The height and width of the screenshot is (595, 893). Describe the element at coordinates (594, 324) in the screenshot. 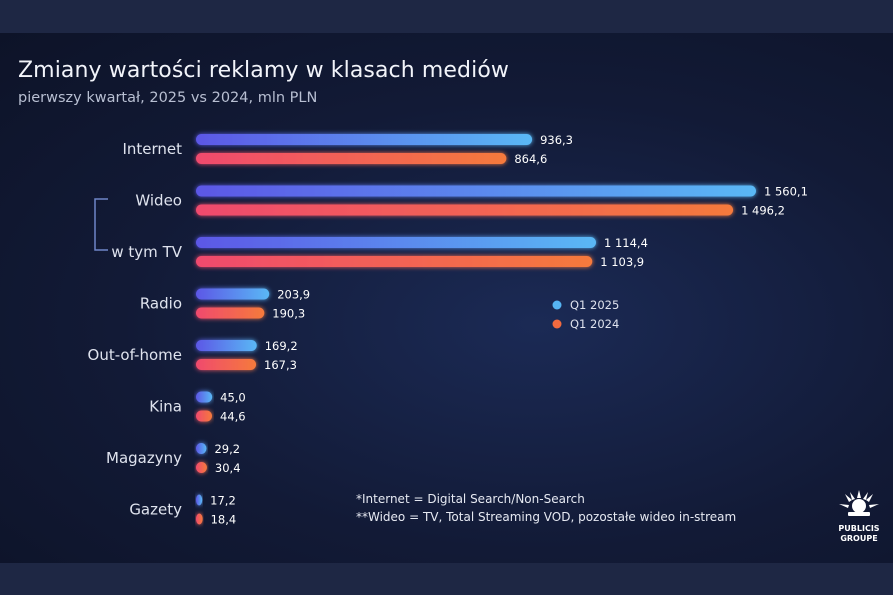

I see `legend-label-q1-2024: Q1 2024` at that location.